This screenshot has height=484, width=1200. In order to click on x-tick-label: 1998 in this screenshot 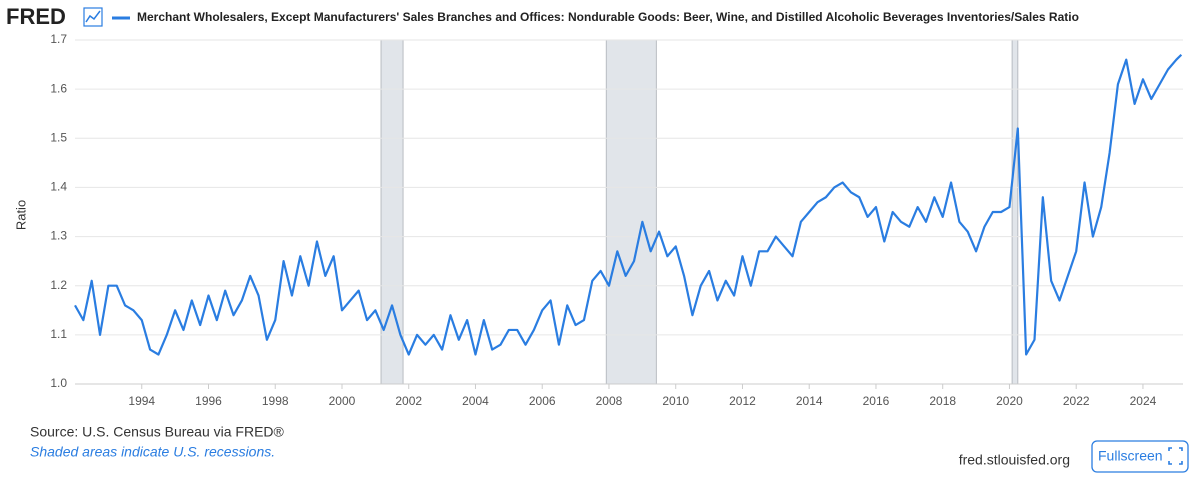, I will do `click(275, 401)`.